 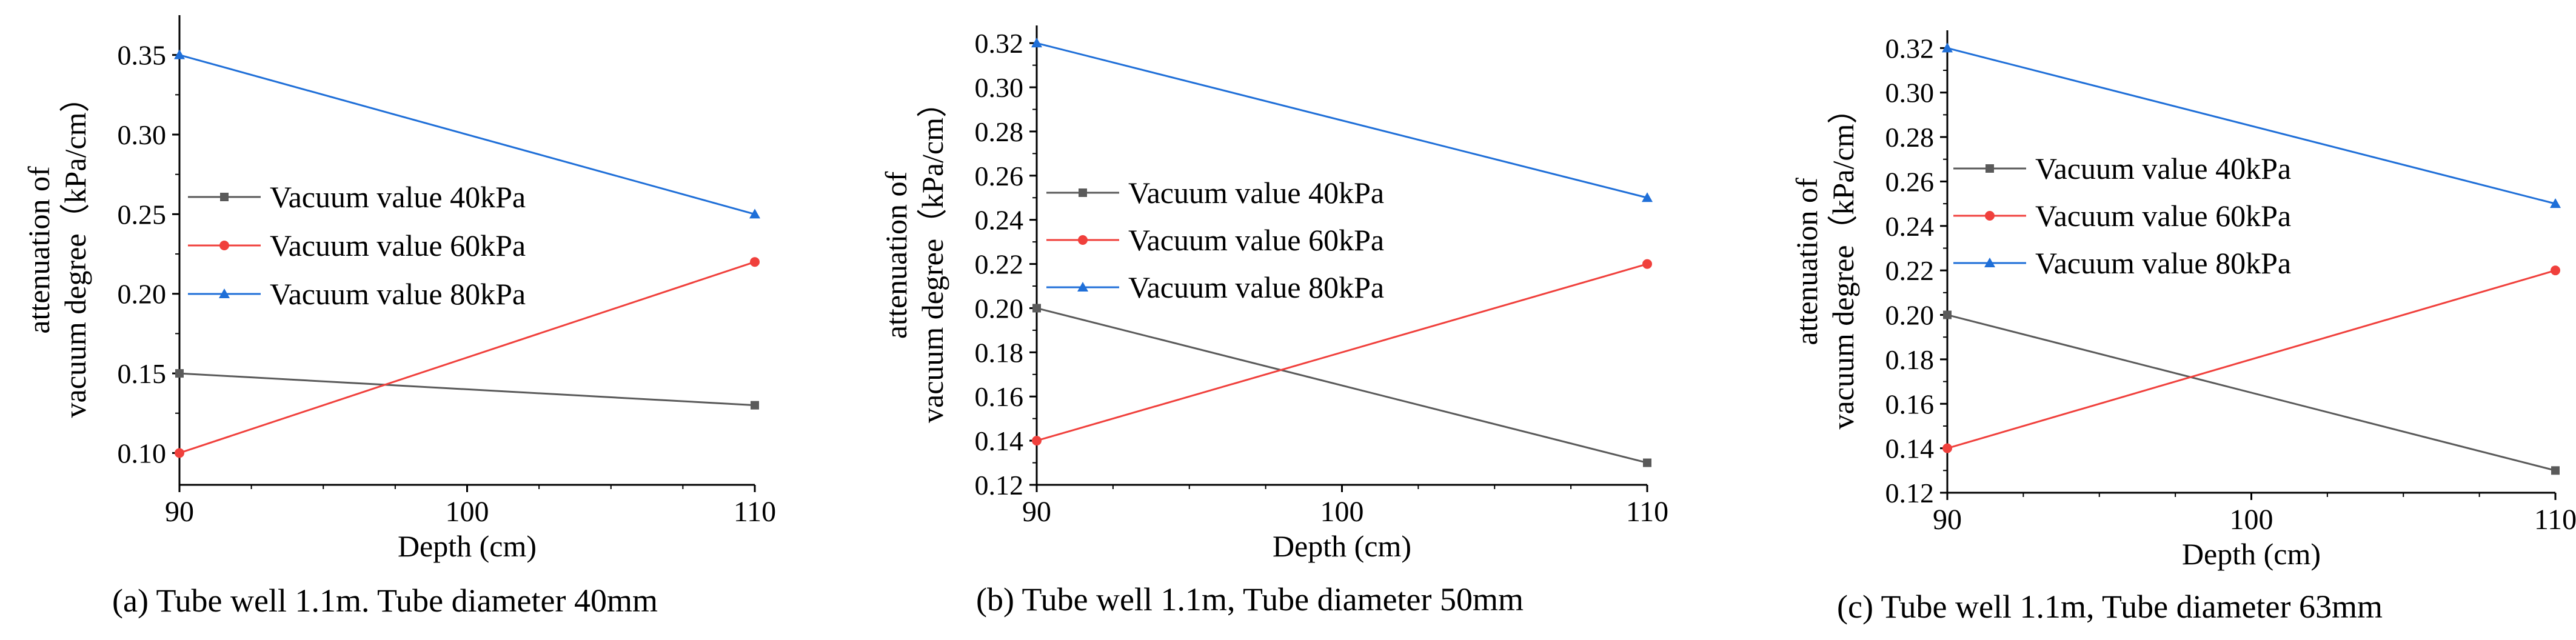 What do you see at coordinates (142, 373) in the screenshot?
I see `y-tick-label: 0.15` at bounding box center [142, 373].